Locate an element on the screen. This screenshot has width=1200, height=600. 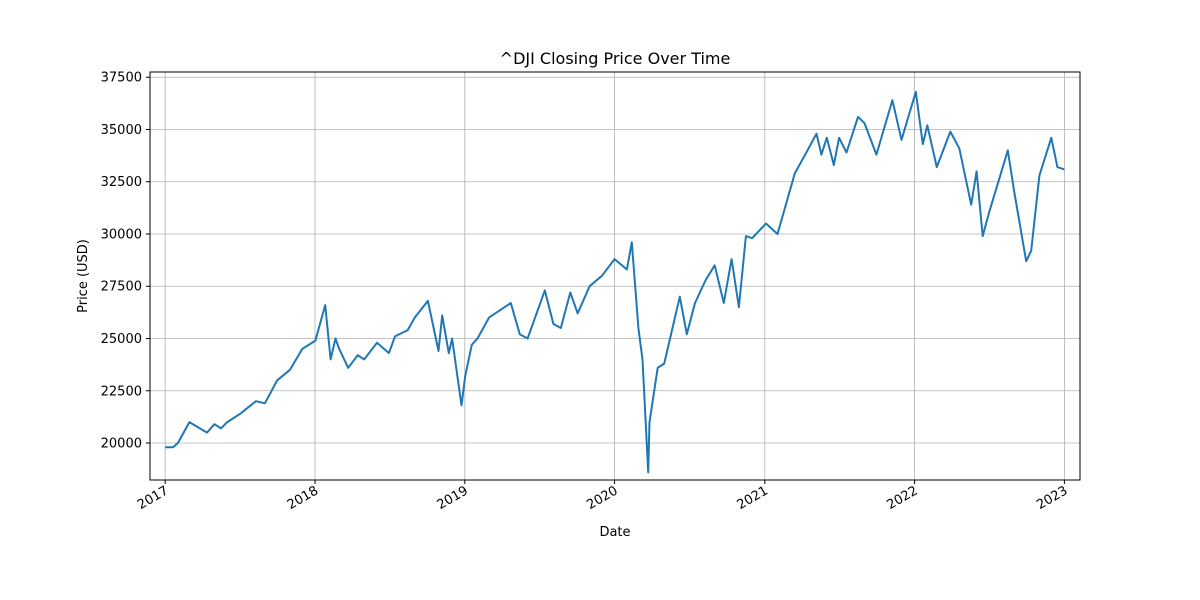
y-tick-label: 35000 is located at coordinates (121, 130).